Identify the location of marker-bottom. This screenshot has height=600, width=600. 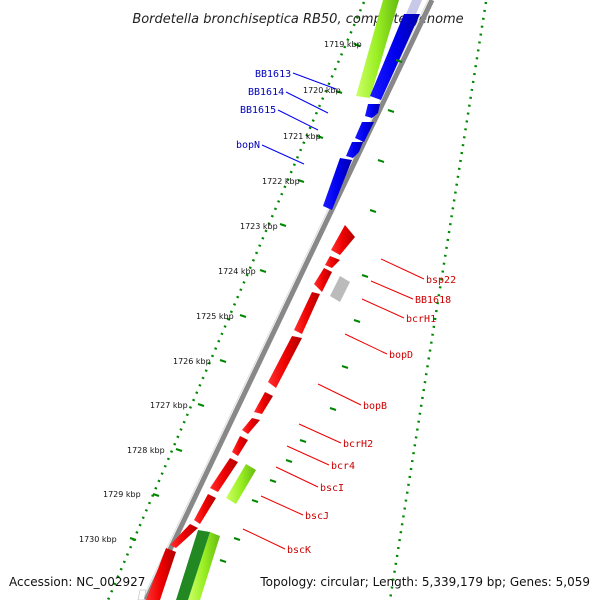
(142, 594).